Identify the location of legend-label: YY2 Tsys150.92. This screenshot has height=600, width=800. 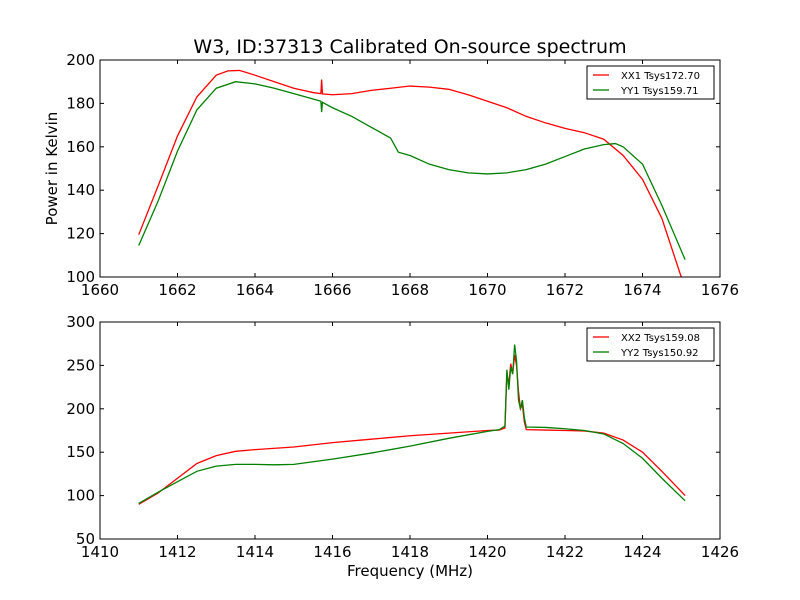
(659, 353).